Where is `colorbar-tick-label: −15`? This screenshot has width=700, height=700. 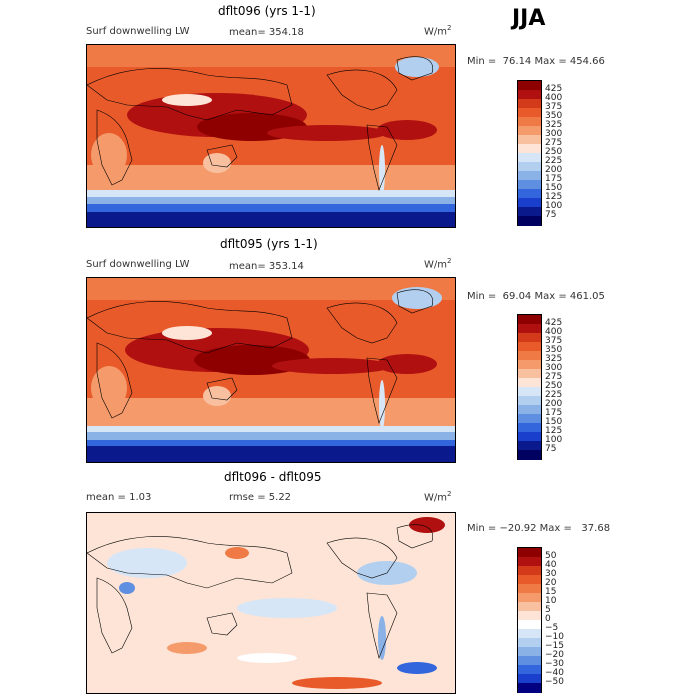
colorbar-tick-label: −15 is located at coordinates (554, 646).